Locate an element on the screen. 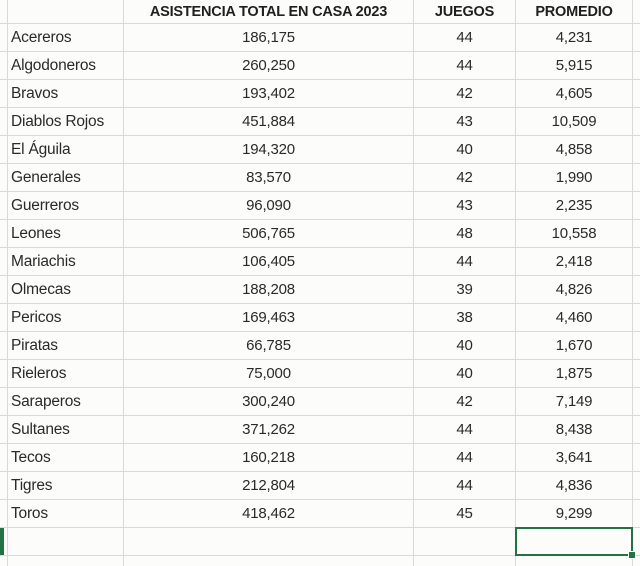  average-cell: 8,438 is located at coordinates (574, 429).